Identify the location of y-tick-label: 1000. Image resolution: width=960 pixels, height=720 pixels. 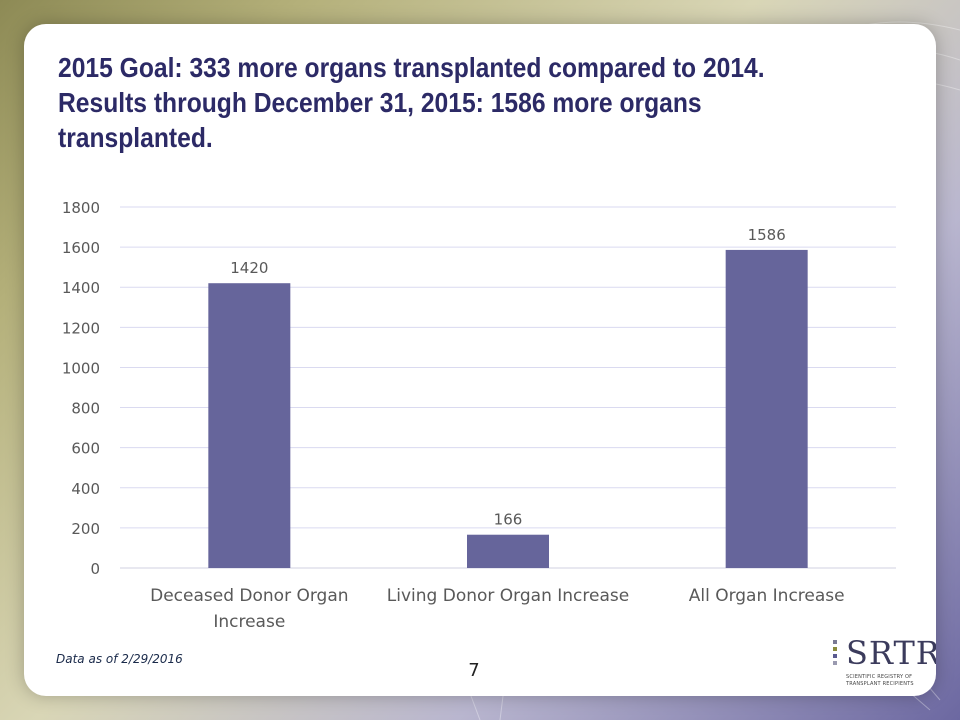
(81, 368).